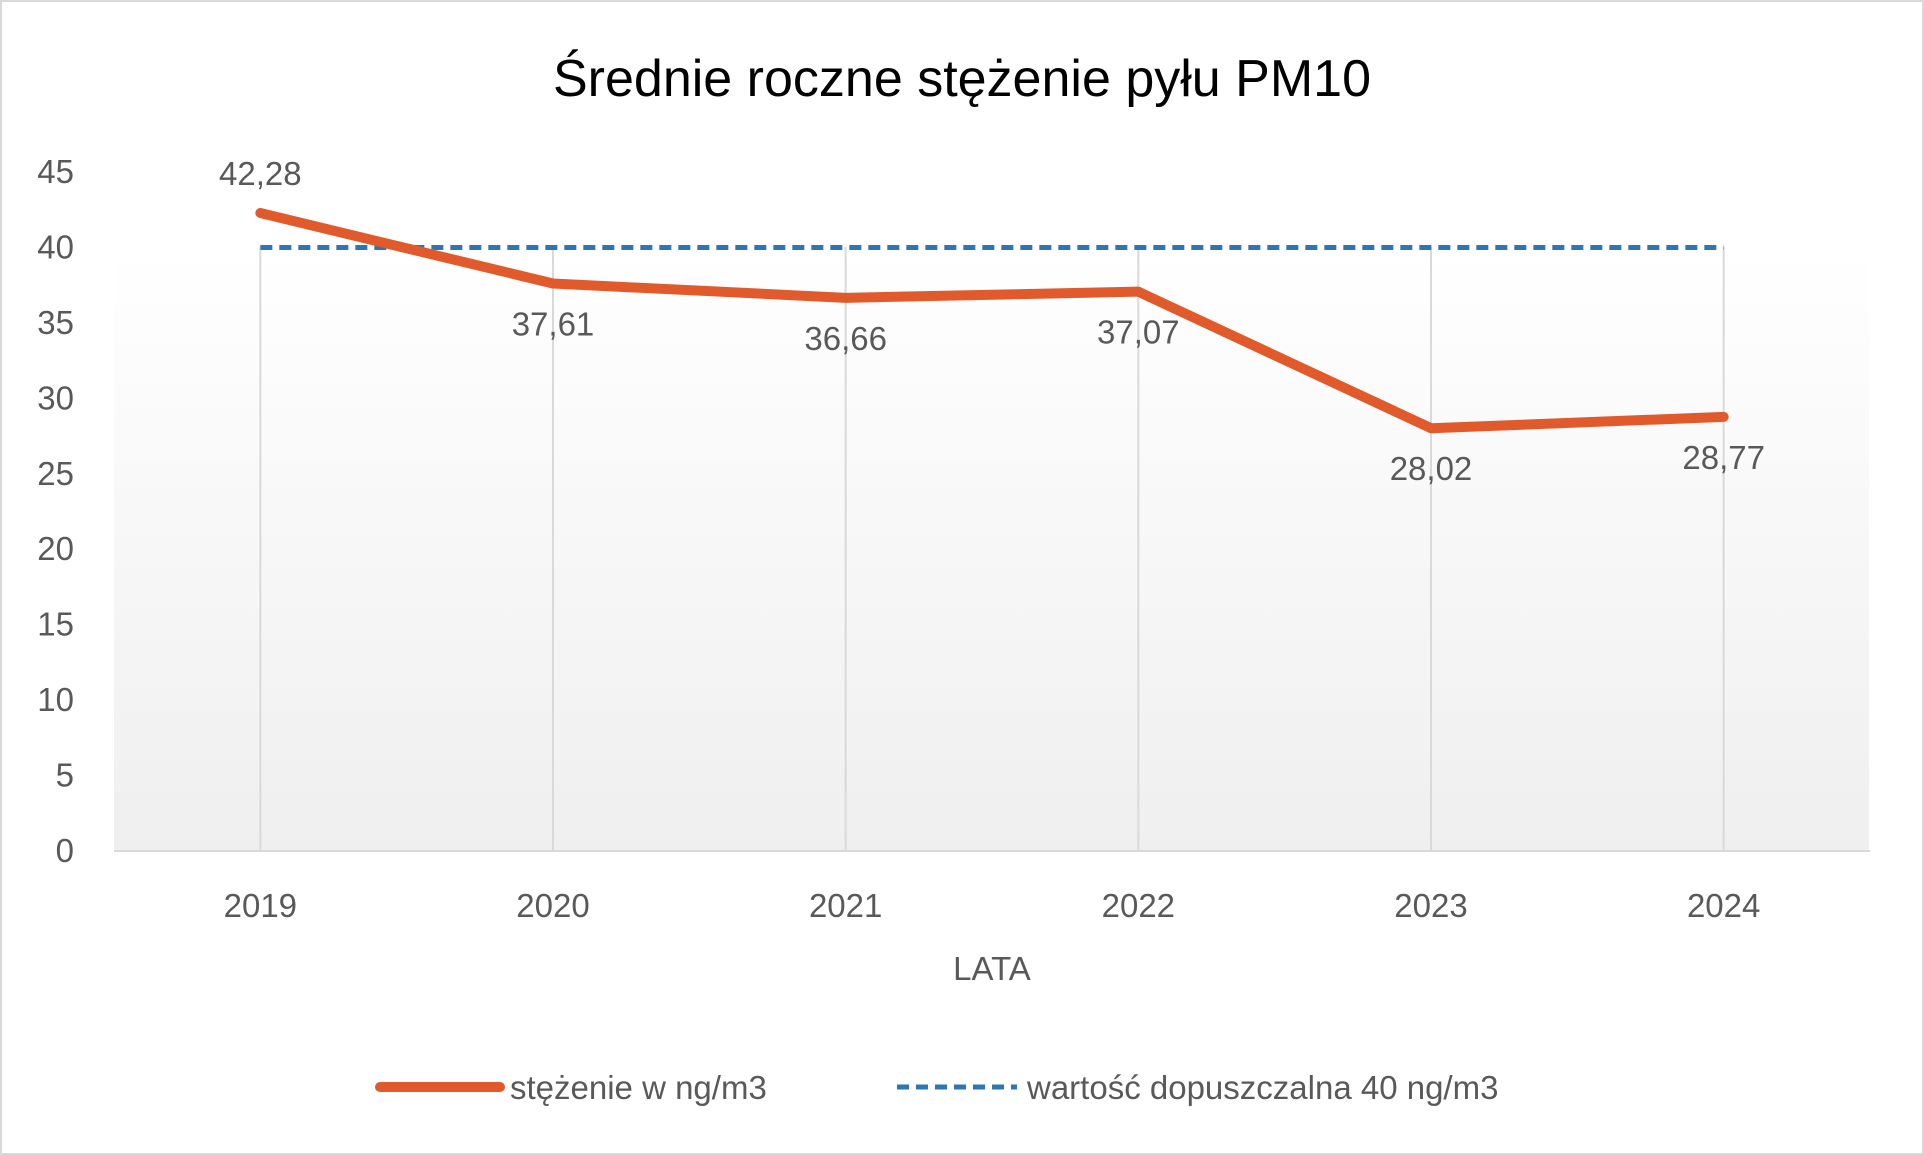 This screenshot has height=1155, width=1924. I want to click on data-point-2022, so click(1138, 291).